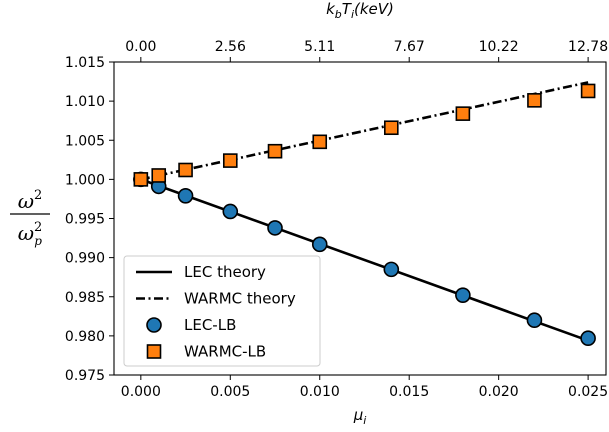 This screenshot has width=609, height=432. What do you see at coordinates (30, 218) in the screenshot?
I see `y-axis-label: ω2 ω2 p` at bounding box center [30, 218].